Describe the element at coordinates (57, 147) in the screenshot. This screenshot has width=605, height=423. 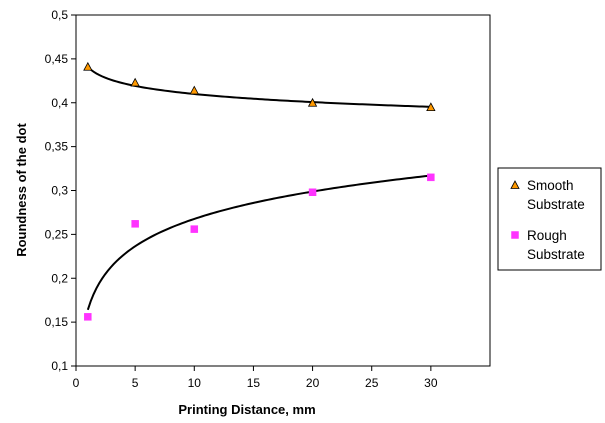
I see `y-tick-label: 0,35` at that location.